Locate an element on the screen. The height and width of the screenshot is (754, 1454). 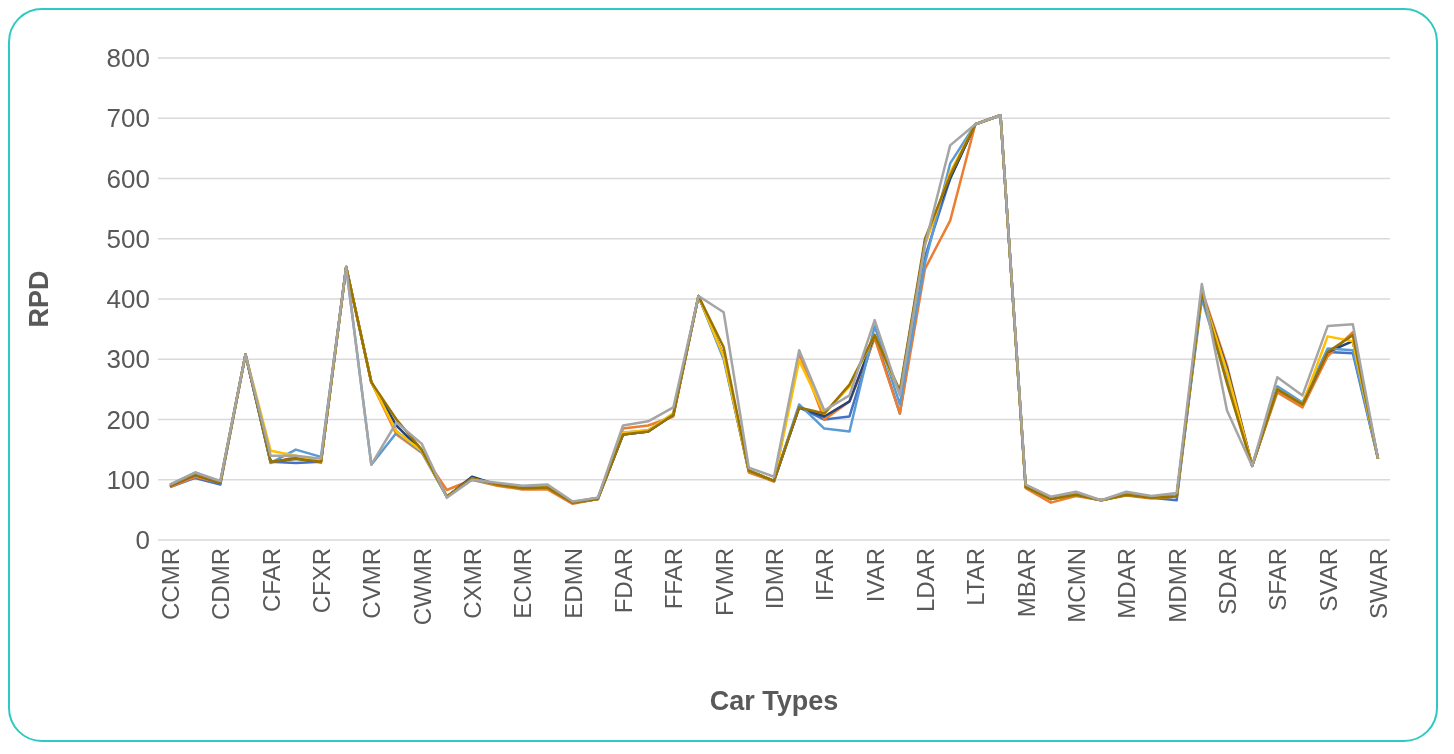
x-tick-label: FVMR is located at coordinates (724, 582).